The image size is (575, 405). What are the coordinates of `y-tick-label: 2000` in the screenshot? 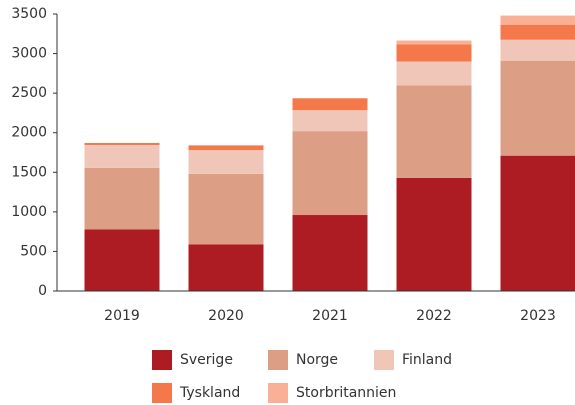 It's located at (29, 133).